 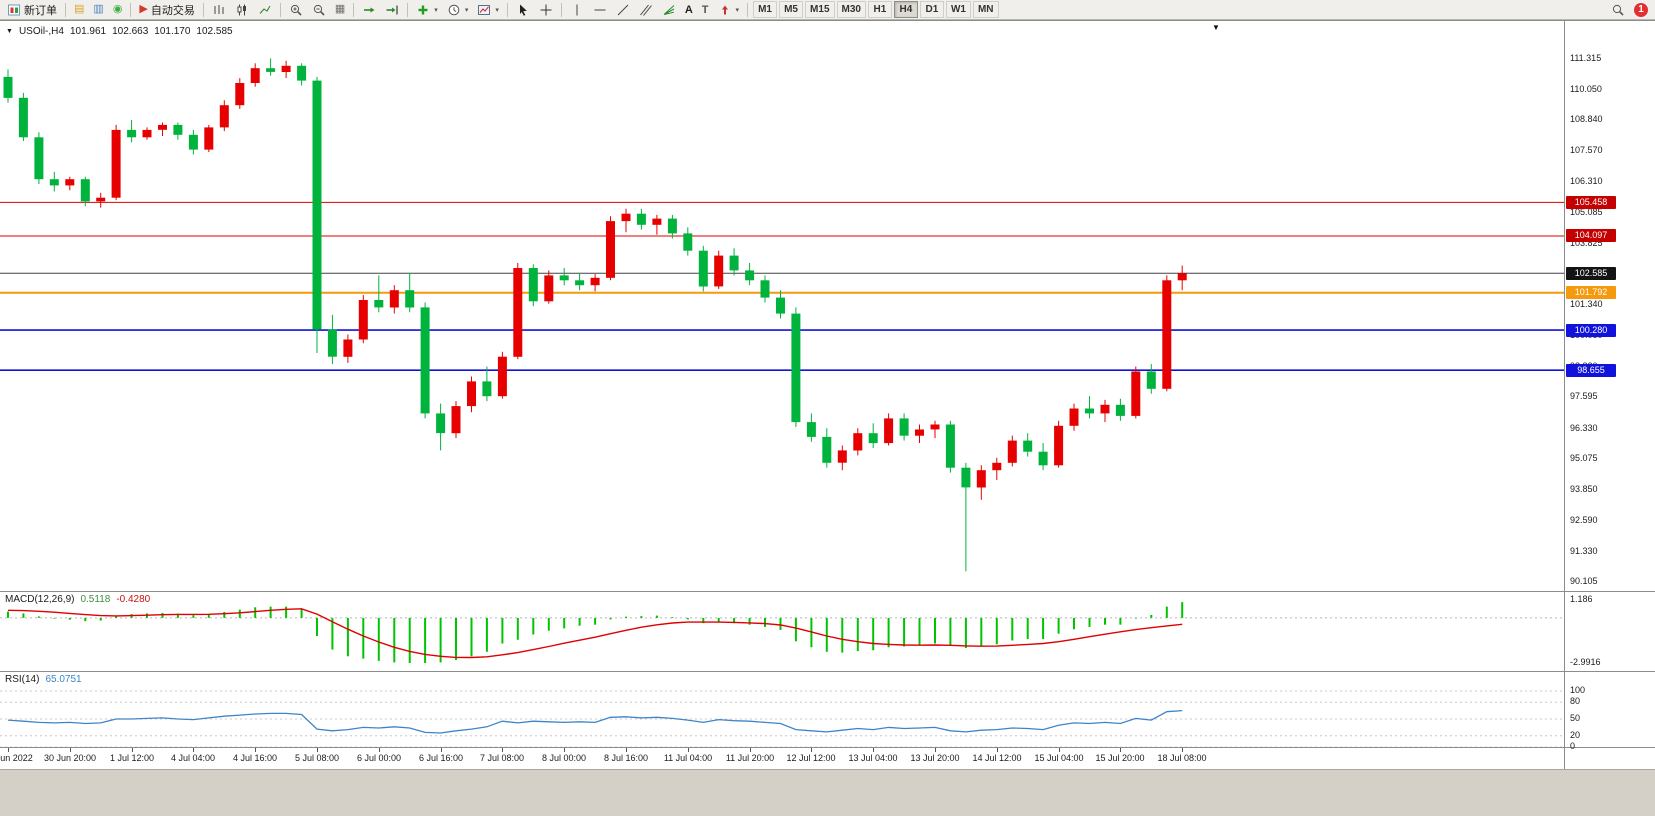 What do you see at coordinates (873, 758) in the screenshot?
I see `time-label: 13 Jul 04:00` at bounding box center [873, 758].